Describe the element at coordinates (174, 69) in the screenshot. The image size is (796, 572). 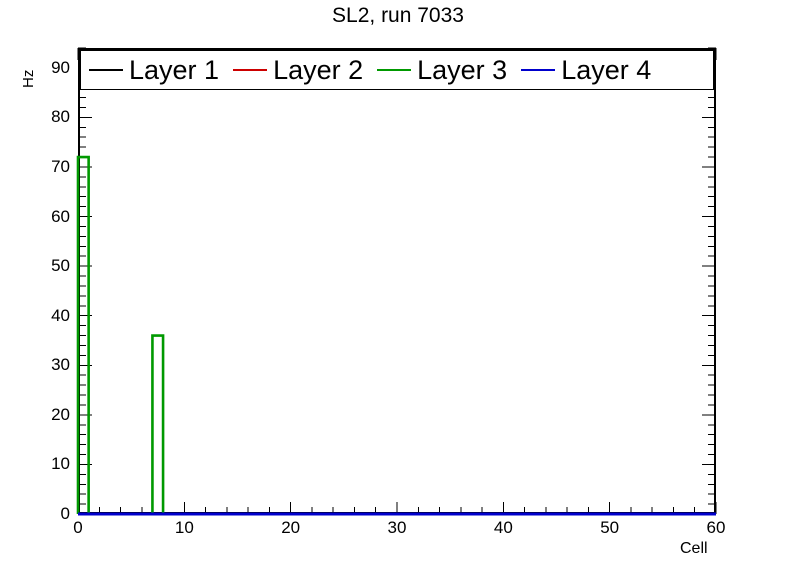
I see `legend-label: Layer 1` at that location.